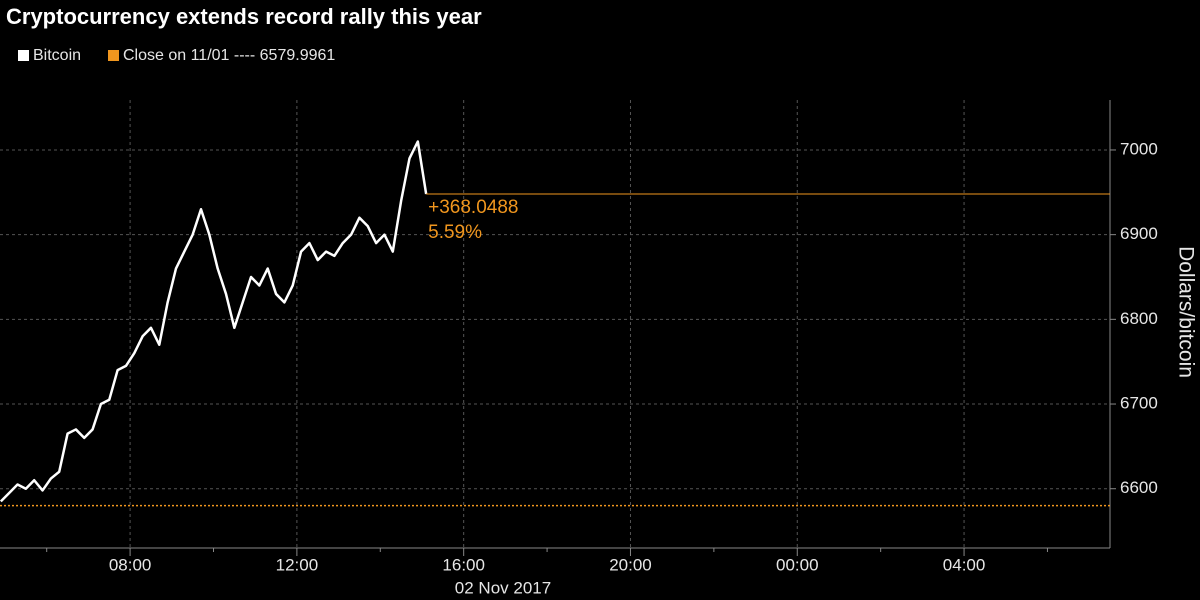 The image size is (1200, 600). Describe the element at coordinates (1139, 233) in the screenshot. I see `y-tick-label: 6900` at that location.